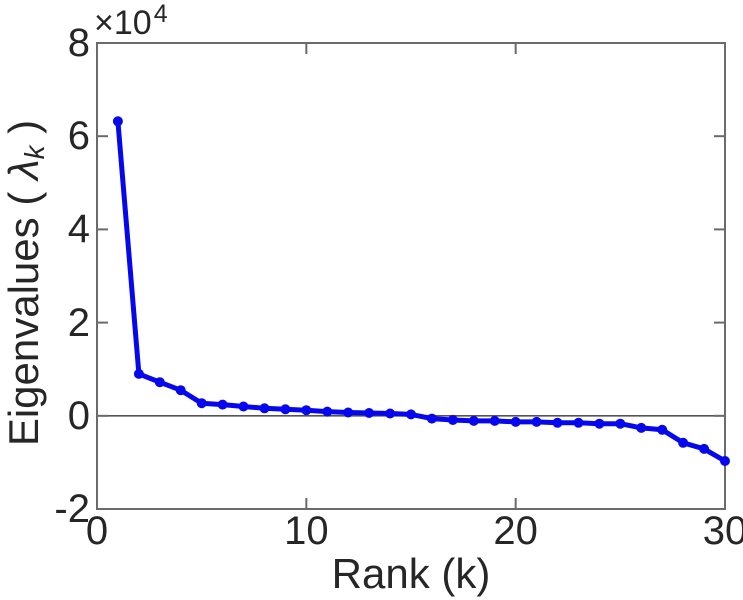  Describe the element at coordinates (24, 170) in the screenshot. I see `lambda-symbol: λ` at that location.